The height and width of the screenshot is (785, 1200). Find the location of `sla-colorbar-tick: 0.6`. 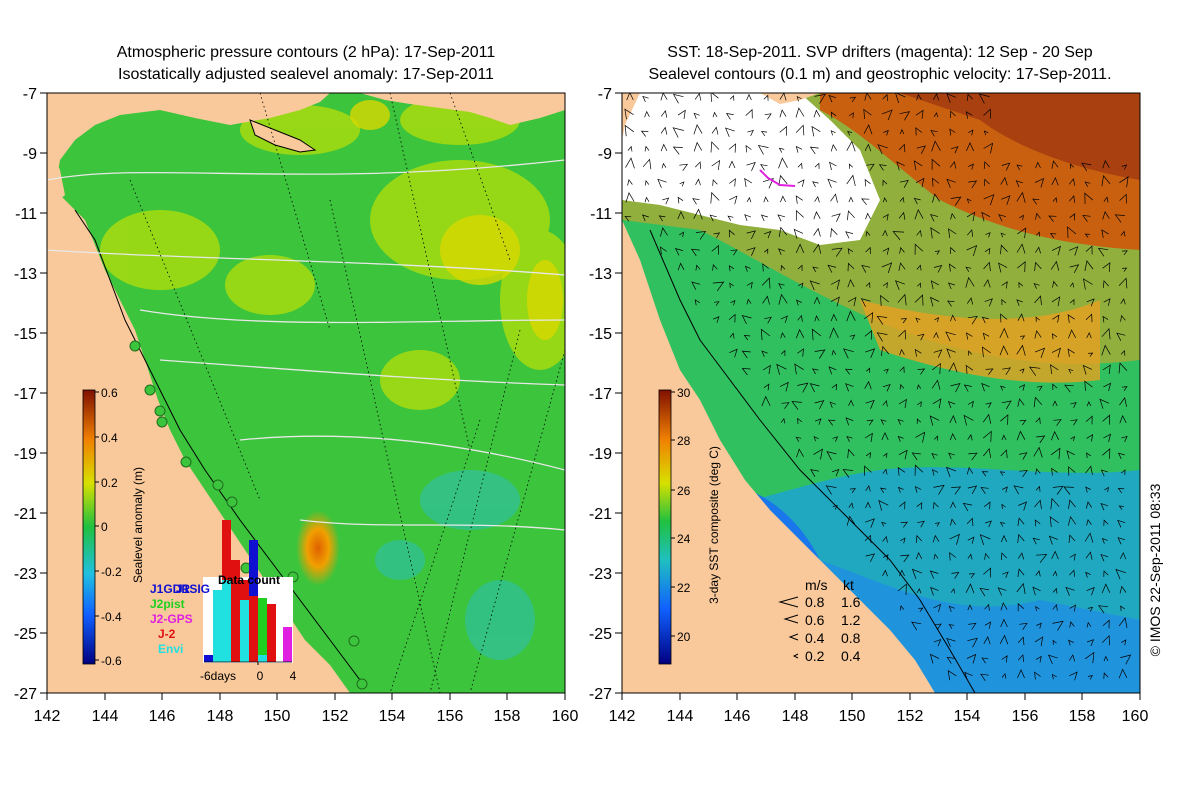

sla-colorbar-tick: 0.6 is located at coordinates (109, 393).